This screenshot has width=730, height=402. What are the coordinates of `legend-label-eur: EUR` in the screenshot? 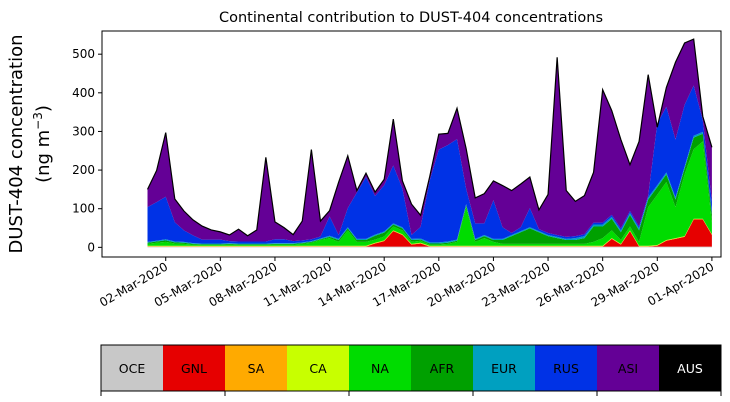 It's located at (504, 368).